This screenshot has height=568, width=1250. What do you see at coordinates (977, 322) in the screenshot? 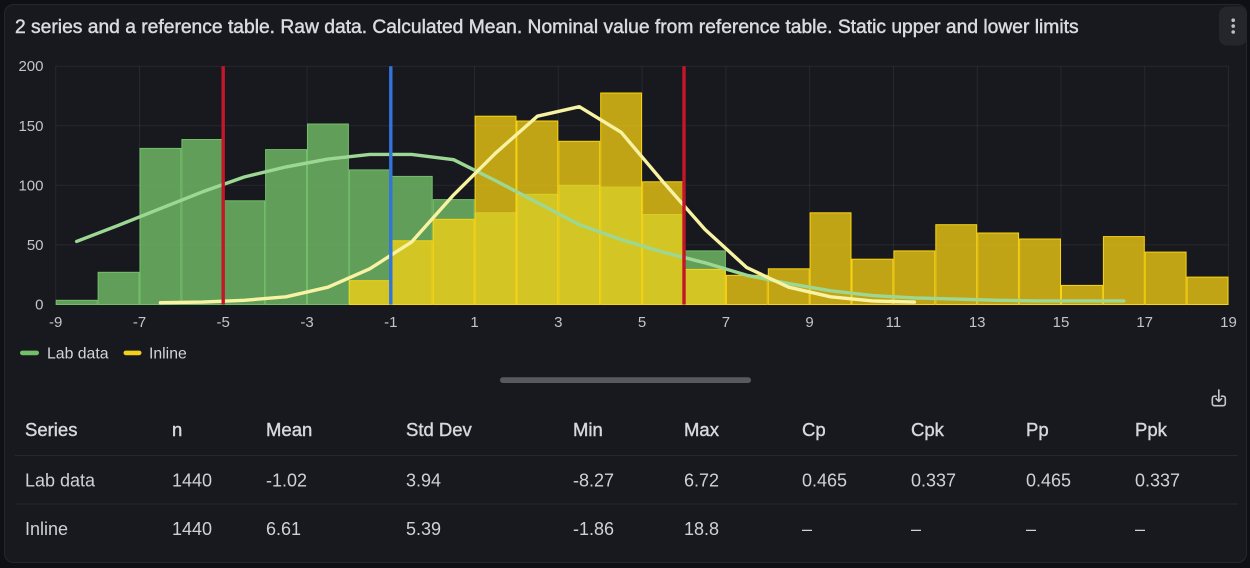
I see `svg-text: 13` at bounding box center [977, 322].